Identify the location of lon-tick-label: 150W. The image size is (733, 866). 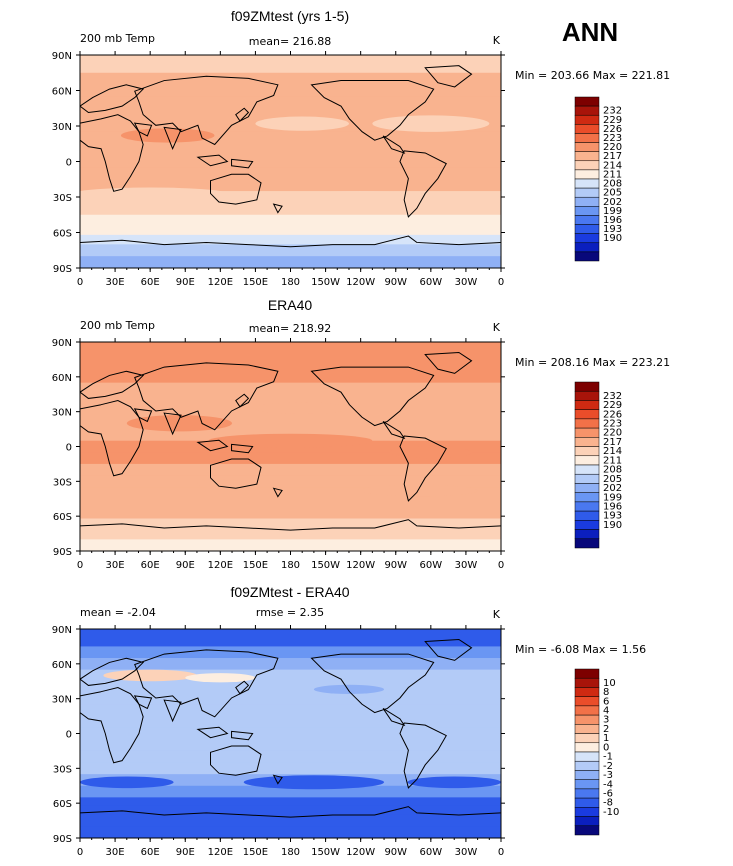
(325, 852).